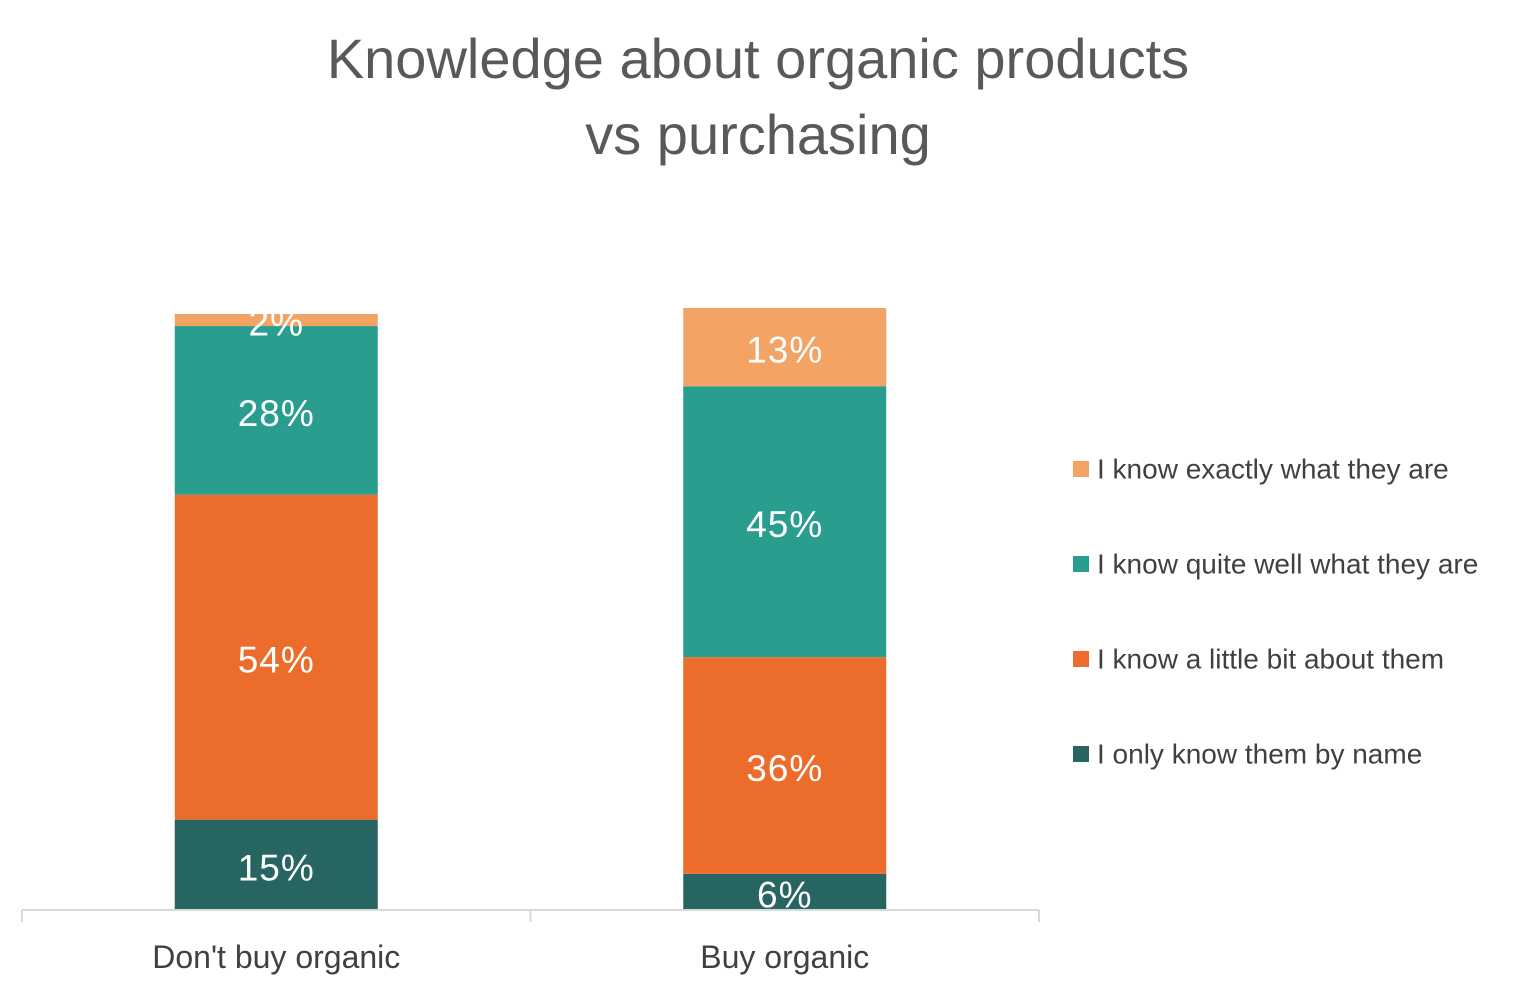 The width and height of the screenshot is (1516, 991). I want to click on bar-buy-organic-i-know-a-little-bit-about-them, so click(785, 765).